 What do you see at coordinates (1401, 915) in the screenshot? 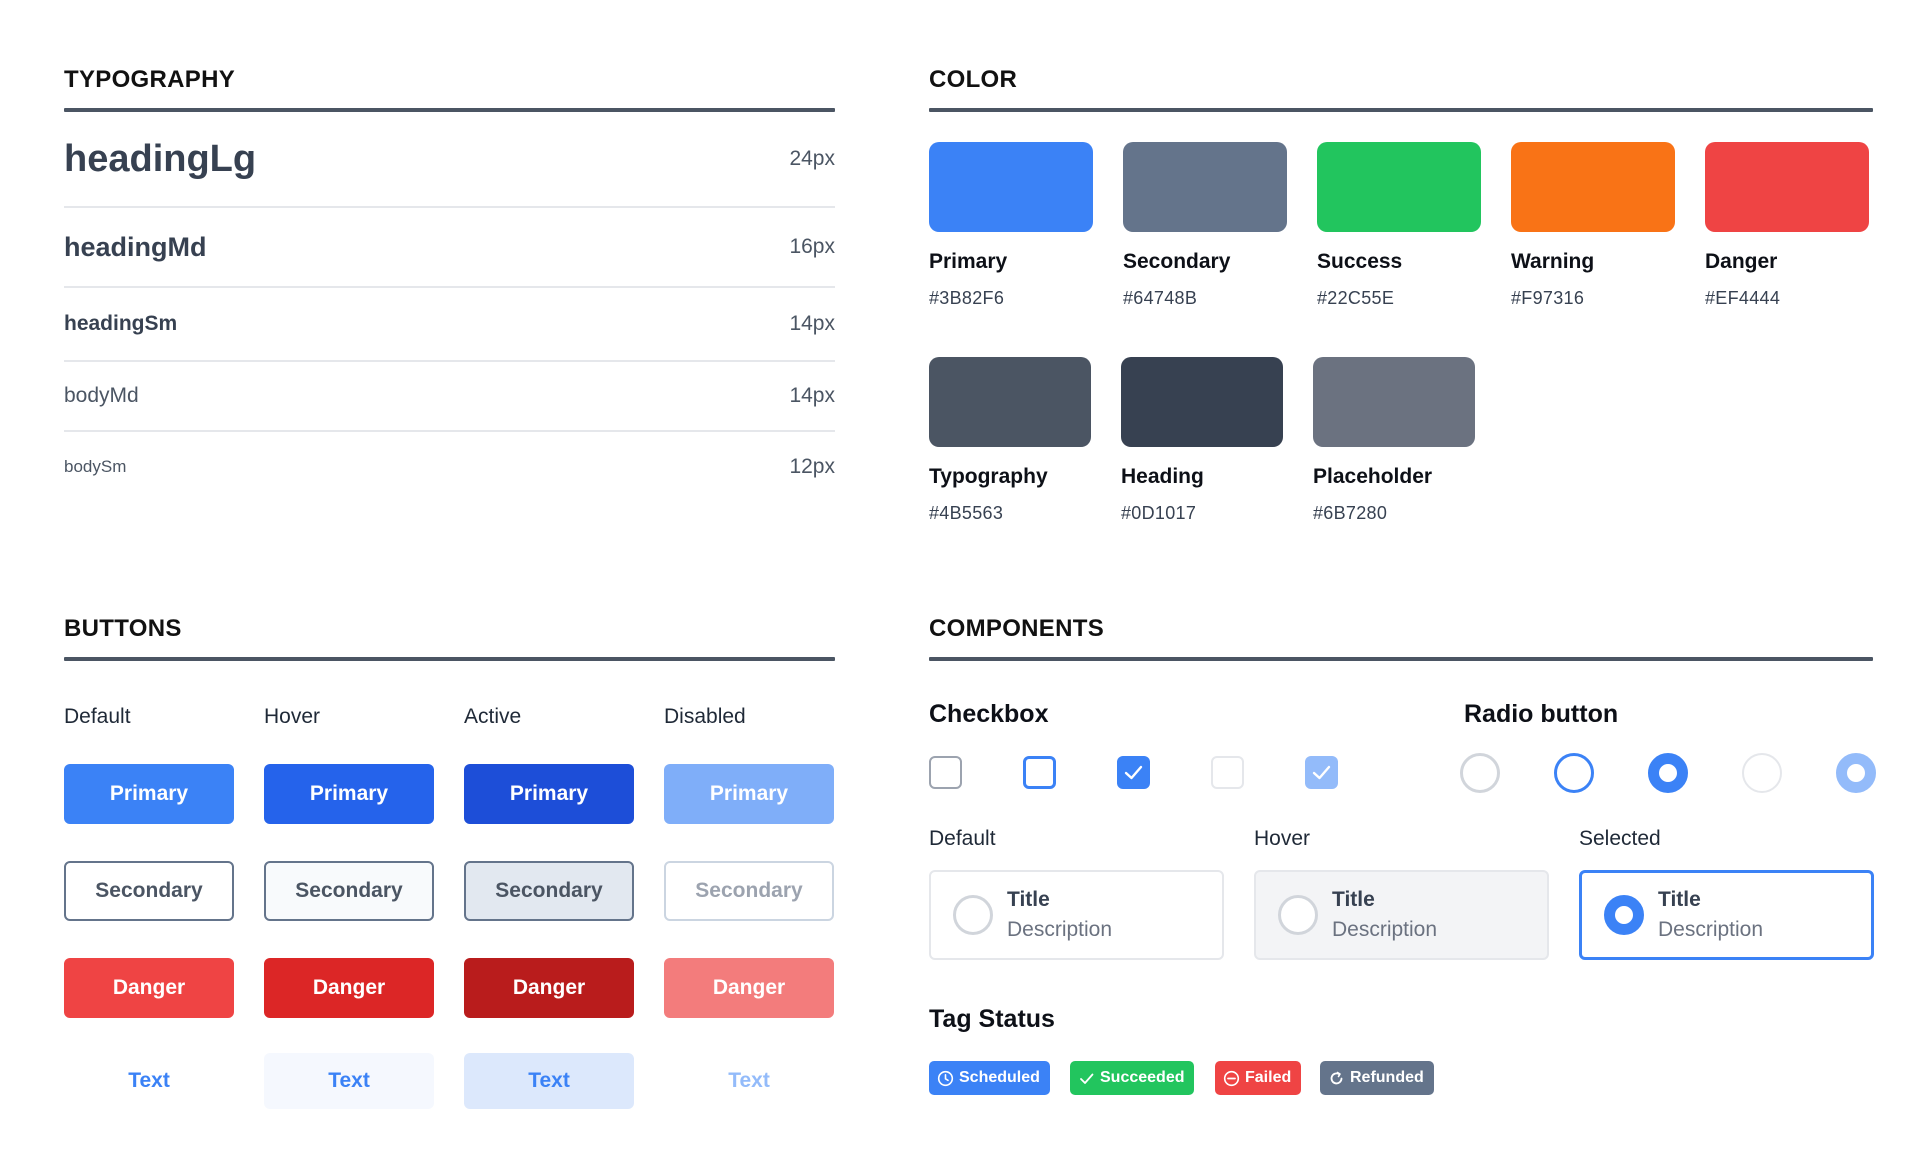
I see `radio-card-hover: Title Description` at bounding box center [1401, 915].